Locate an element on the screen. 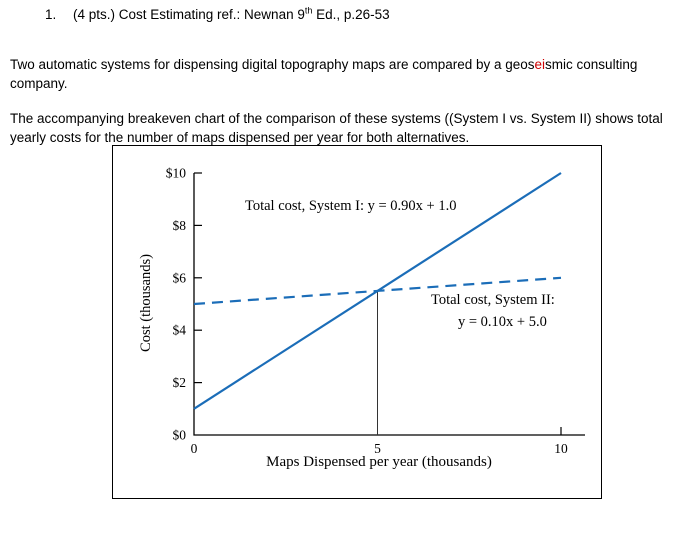 The width and height of the screenshot is (692, 557). x-axis-title: Maps Dispensed per year (thousands) is located at coordinates (379, 462).